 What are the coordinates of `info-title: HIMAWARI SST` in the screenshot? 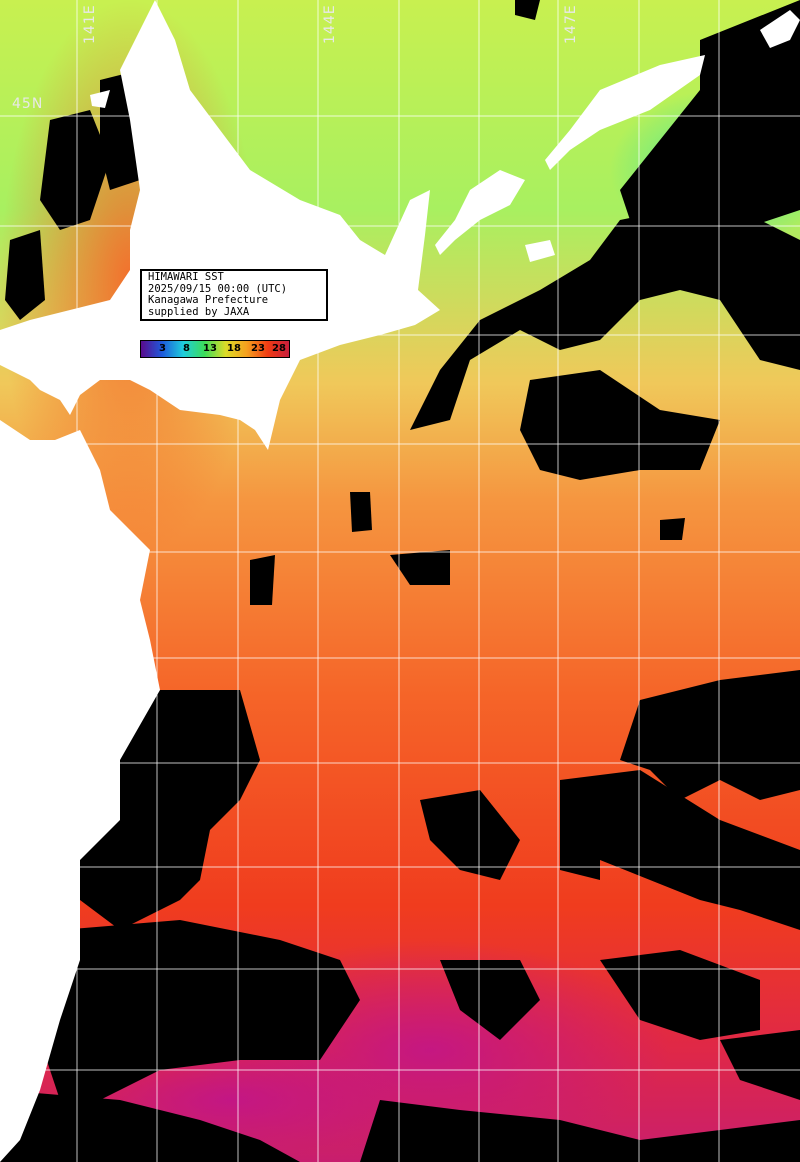 It's located at (186, 277).